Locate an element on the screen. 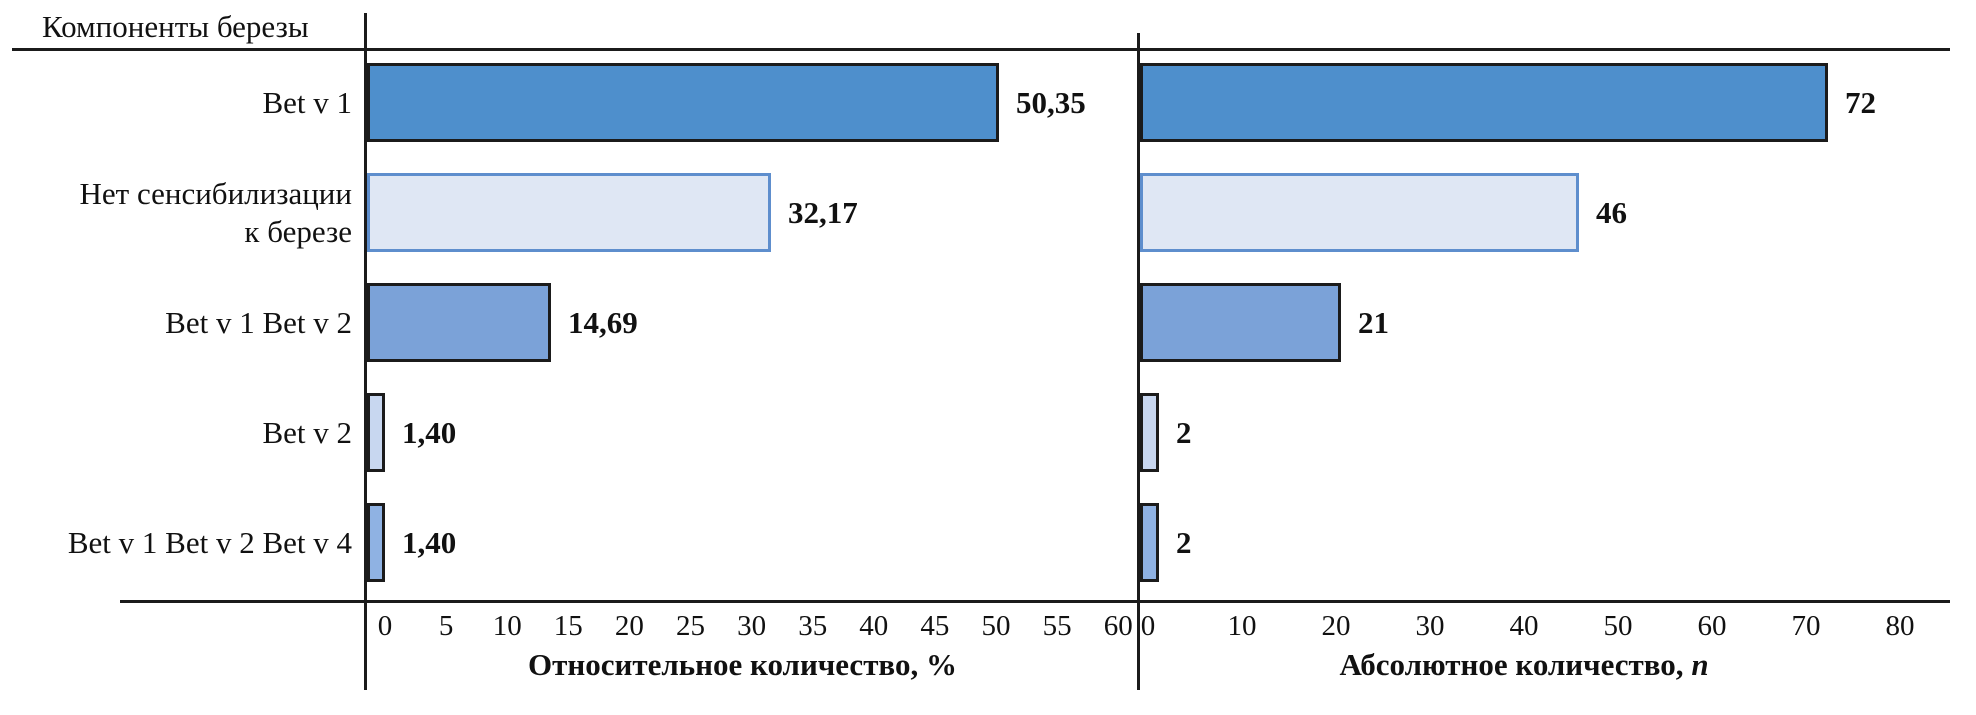 The width and height of the screenshot is (1976, 715). axis-header-label: Компоненты березы is located at coordinates (175, 26).